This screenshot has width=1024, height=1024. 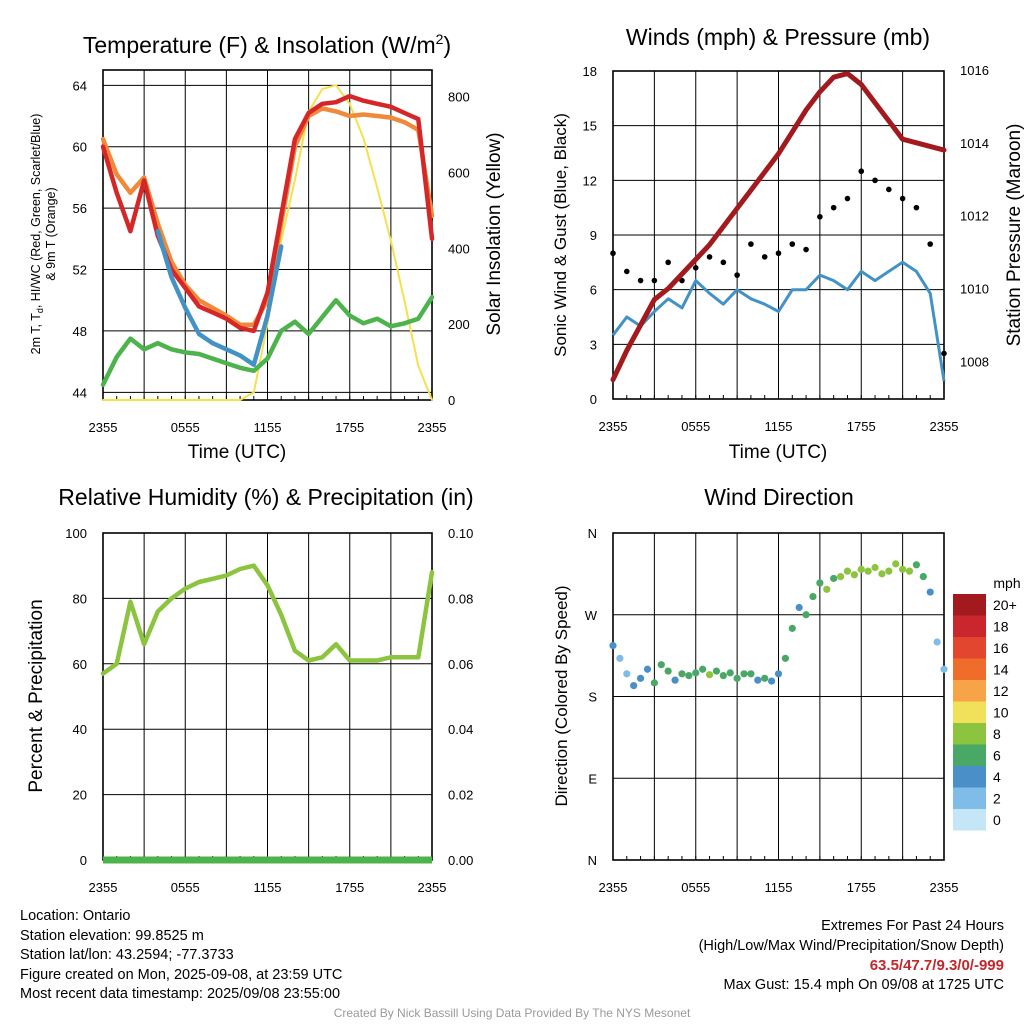 What do you see at coordinates (974, 361) in the screenshot?
I see `y2-tick-label: 1008` at bounding box center [974, 361].